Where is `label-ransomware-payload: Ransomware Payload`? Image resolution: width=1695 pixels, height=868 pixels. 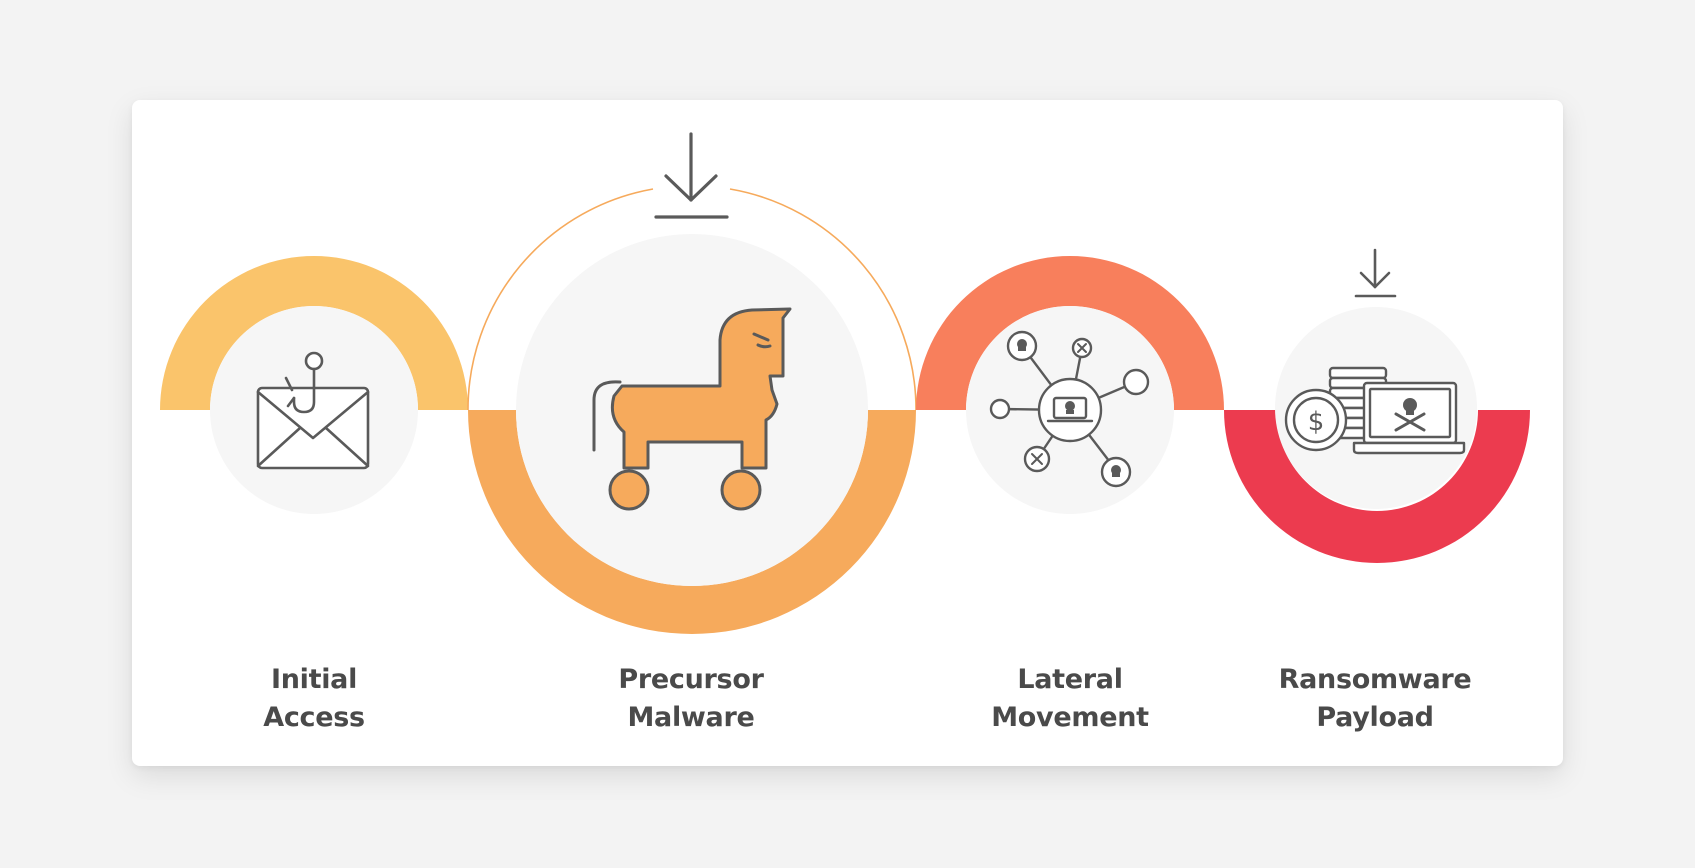
label-ransomware-payload: Ransomware Payload is located at coordinates (1375, 699).